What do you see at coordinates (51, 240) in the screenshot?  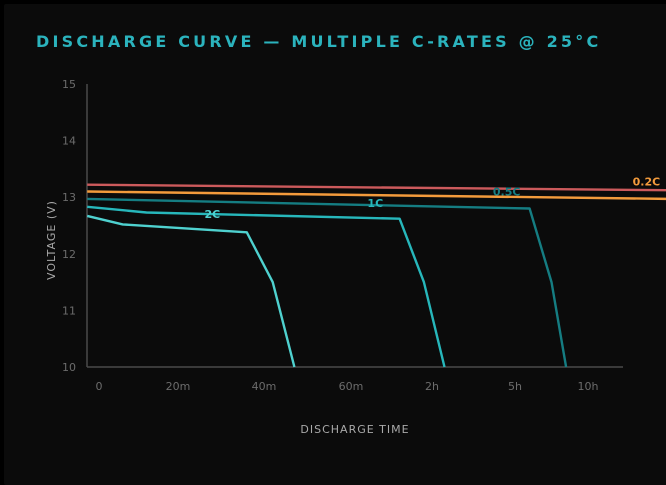 I see `y-axis-title: VOLTAGE (V)` at bounding box center [51, 240].